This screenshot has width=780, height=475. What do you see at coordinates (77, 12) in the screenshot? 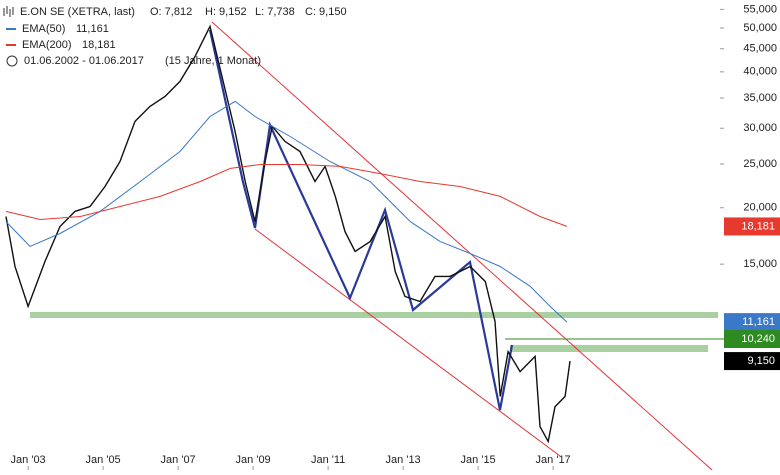
I see `instrument: E.ON SE (XETRA, last)` at bounding box center [77, 12].